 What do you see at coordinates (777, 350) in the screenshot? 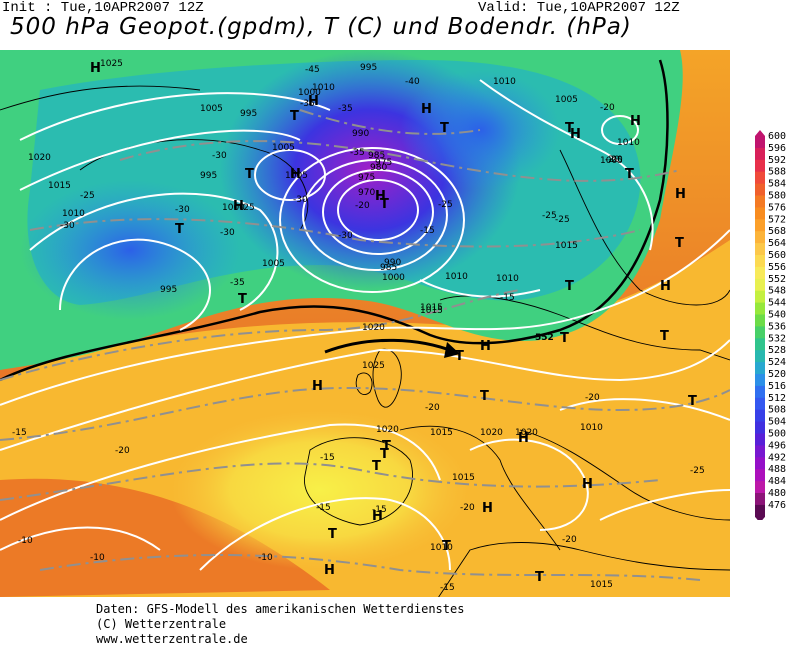
I see `legend-level-label: 528` at bounding box center [777, 350].